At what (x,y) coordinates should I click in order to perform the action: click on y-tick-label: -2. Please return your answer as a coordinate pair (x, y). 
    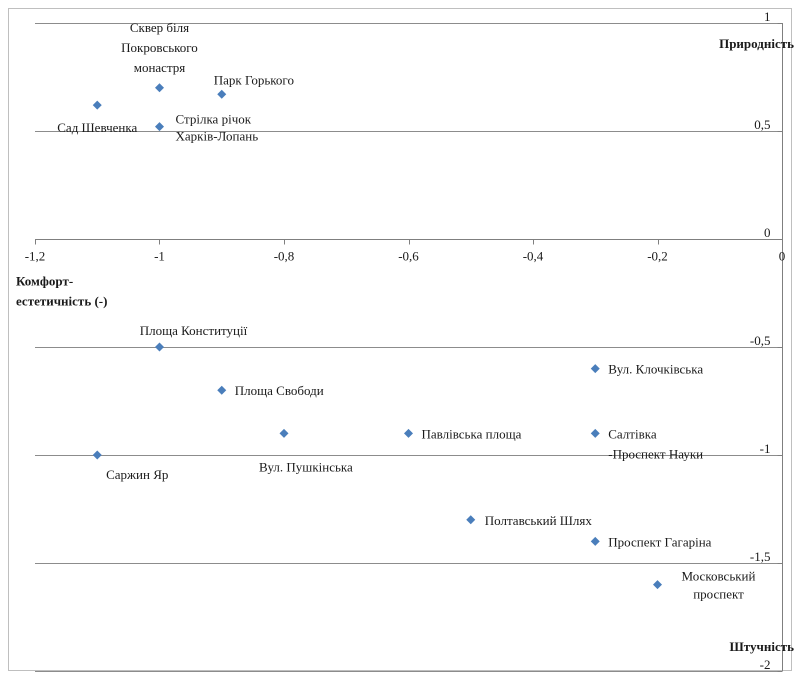
    Looking at the image, I should click on (765, 664).